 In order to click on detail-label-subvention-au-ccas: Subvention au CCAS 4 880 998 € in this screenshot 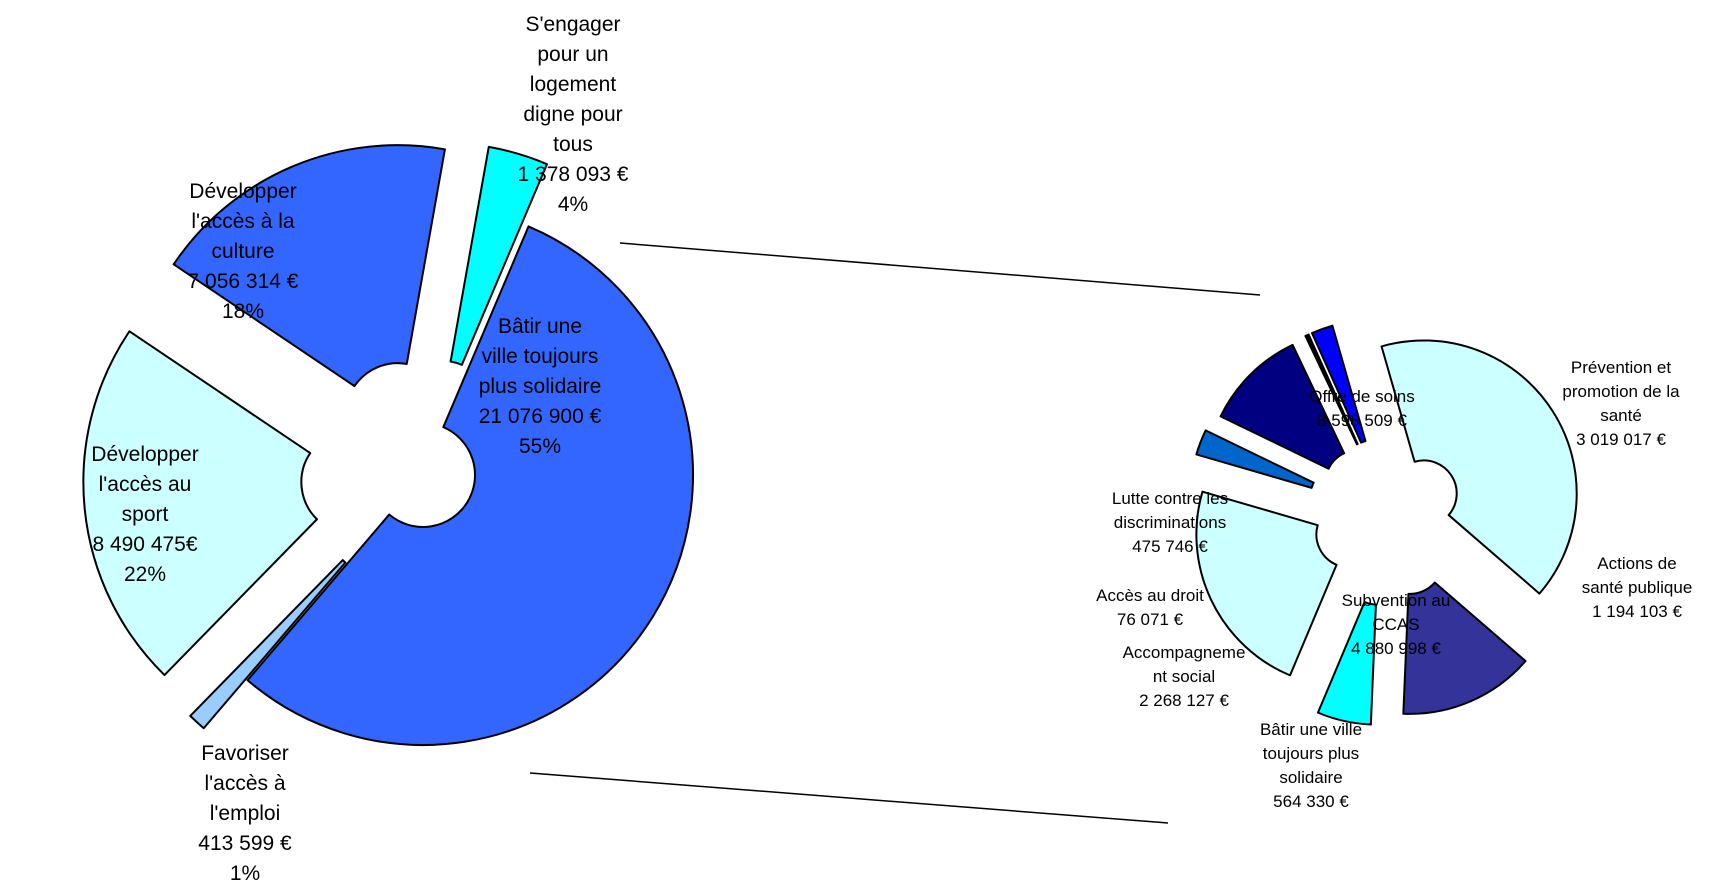, I will do `click(1396, 624)`.